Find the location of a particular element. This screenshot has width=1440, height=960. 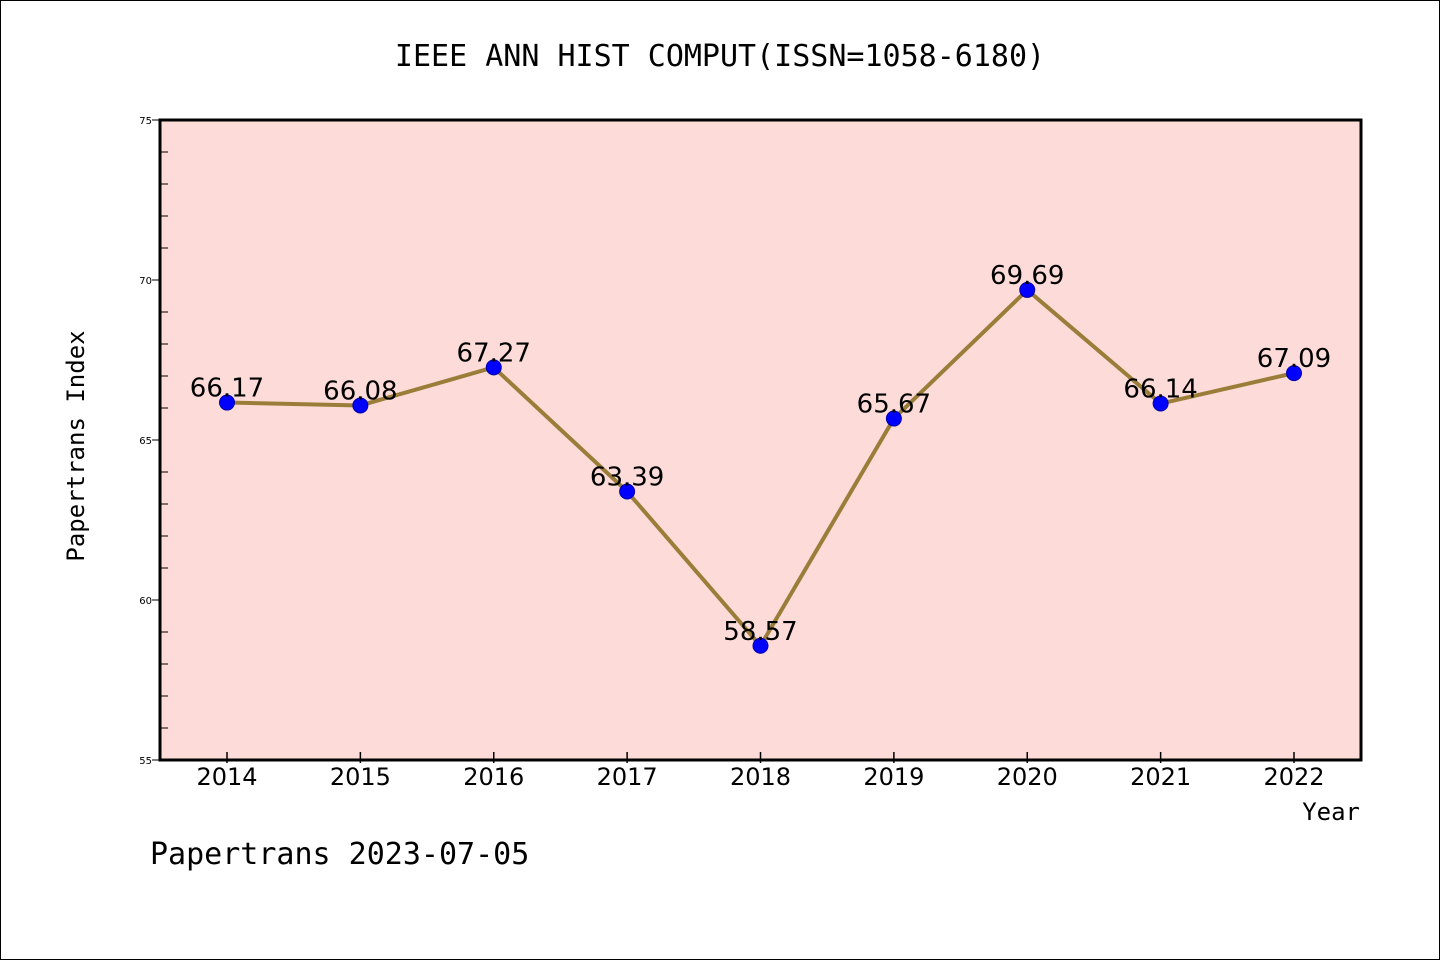

data-label: 58.57 is located at coordinates (760, 632).